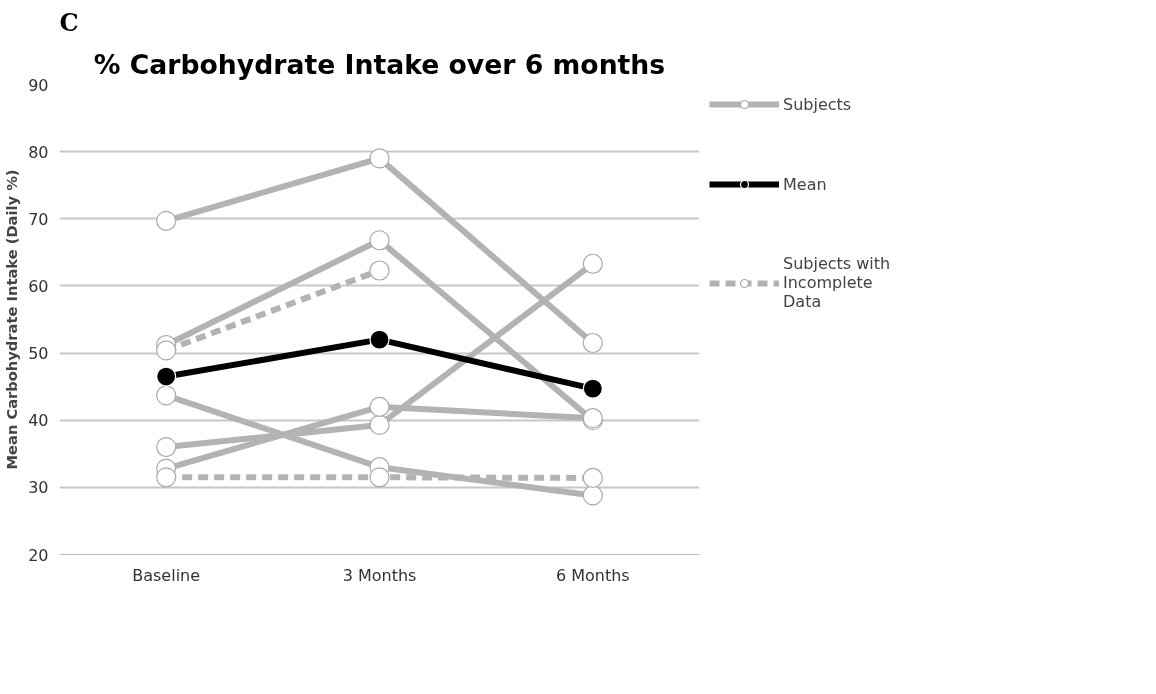 Image resolution: width=1156 pixels, height=694 pixels. Describe the element at coordinates (837, 282) in the screenshot. I see `legend-label: Subjects with Incomplete Data` at that location.